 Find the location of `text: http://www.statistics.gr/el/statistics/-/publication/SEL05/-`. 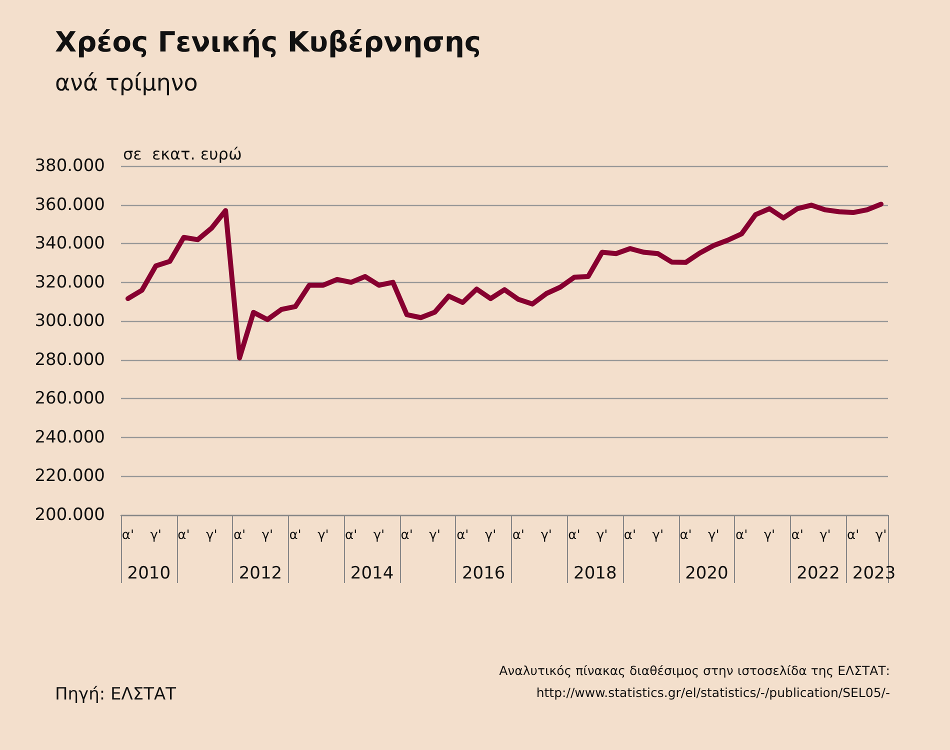

text: http://www.statistics.gr/el/statistics/-/publication/SEL05/- is located at coordinates (713, 692).